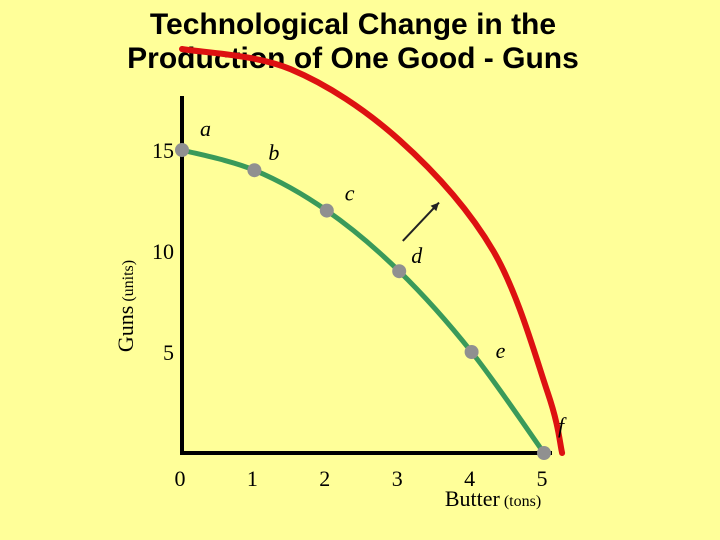 The width and height of the screenshot is (720, 540). I want to click on point-d-marker, so click(399, 271).